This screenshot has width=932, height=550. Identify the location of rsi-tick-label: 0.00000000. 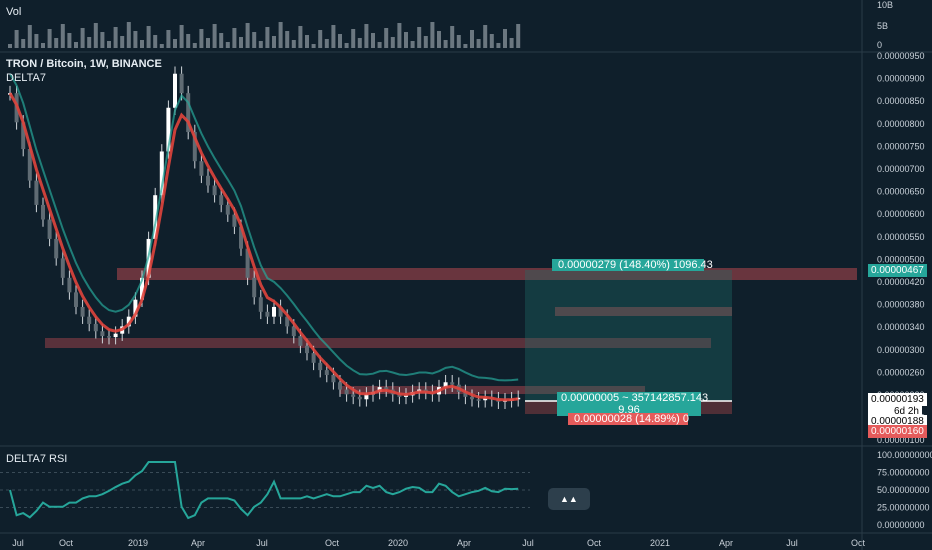
(901, 525).